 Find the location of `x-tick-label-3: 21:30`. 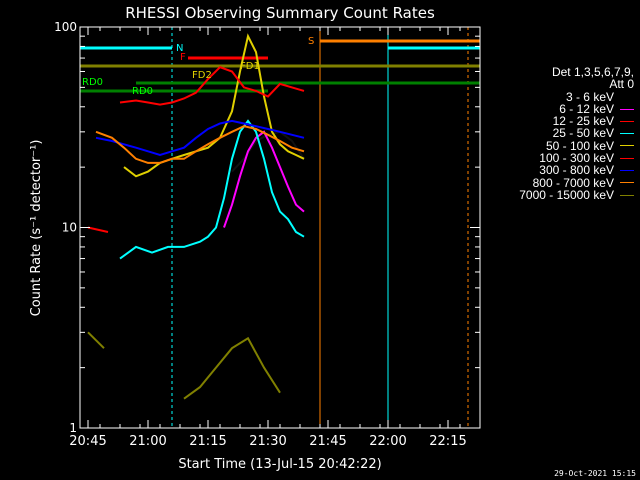

x-tick-label-3: 21:30 is located at coordinates (267, 441).